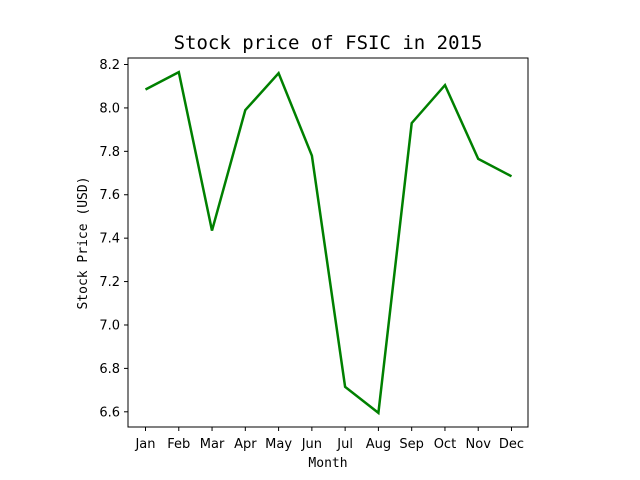 Image resolution: width=640 pixels, height=480 pixels. I want to click on y-tick-label: 7.2, so click(109, 282).